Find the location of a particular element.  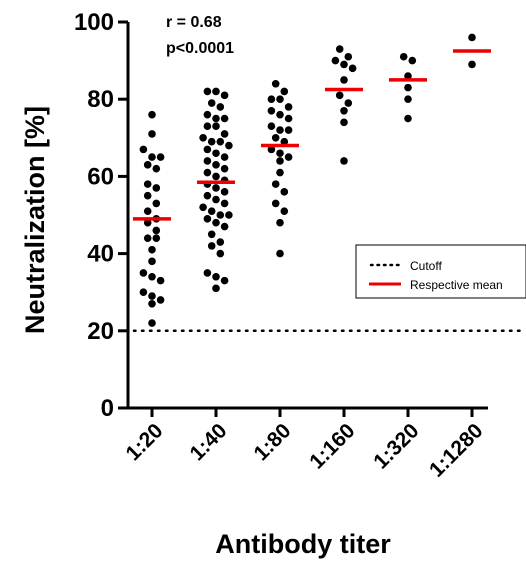

y-tick-label: 60 is located at coordinates (100, 176).